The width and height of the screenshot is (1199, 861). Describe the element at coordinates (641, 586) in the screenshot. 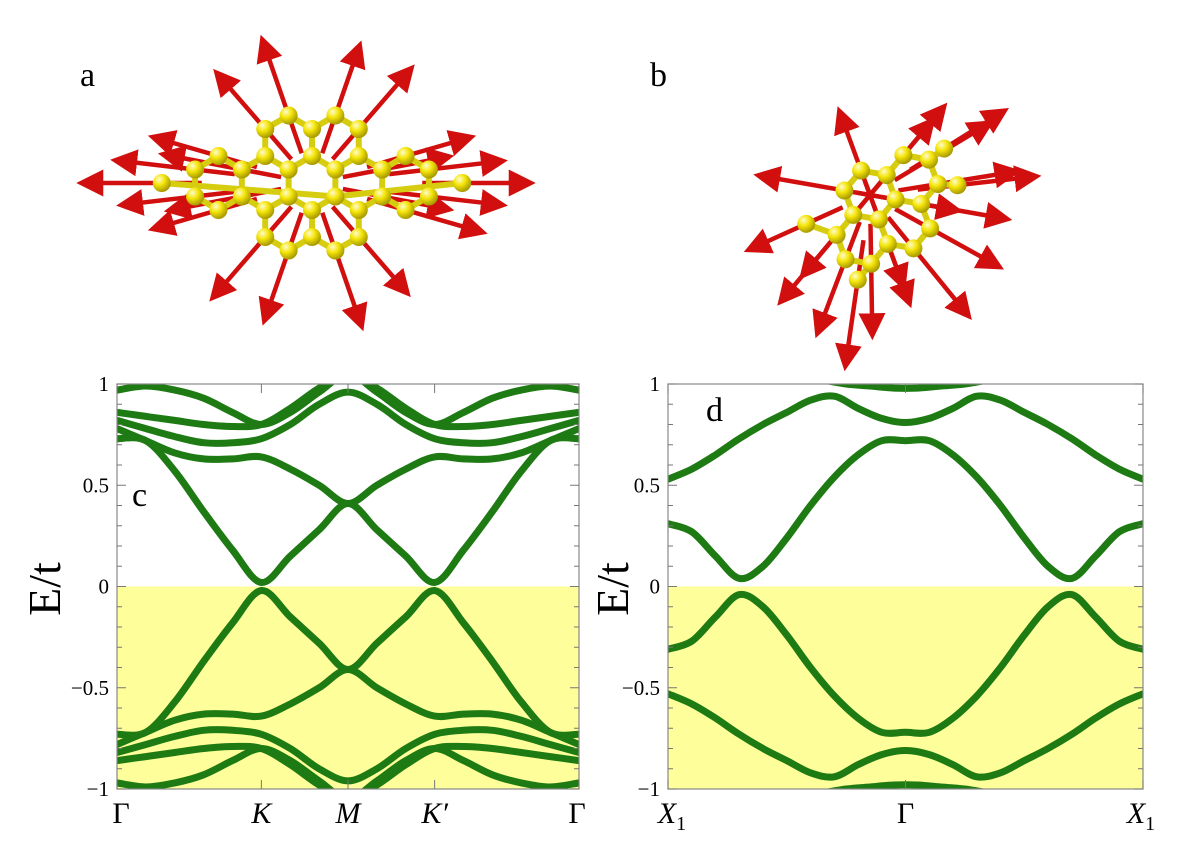

I see `ytick-labels-d: 1 0.5 0 −0.5 −1` at that location.